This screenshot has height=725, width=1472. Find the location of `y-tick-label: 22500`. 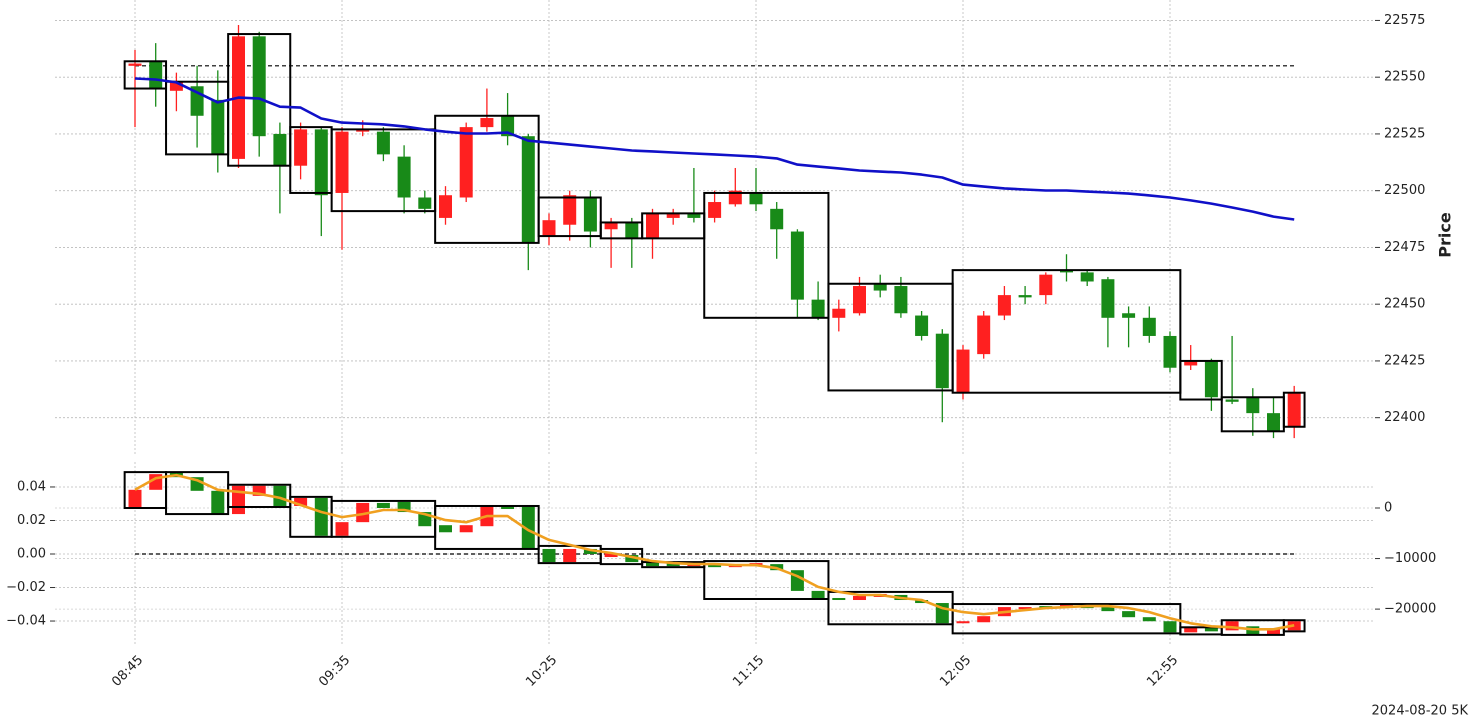

y-tick-label: 22500 is located at coordinates (1404, 190).